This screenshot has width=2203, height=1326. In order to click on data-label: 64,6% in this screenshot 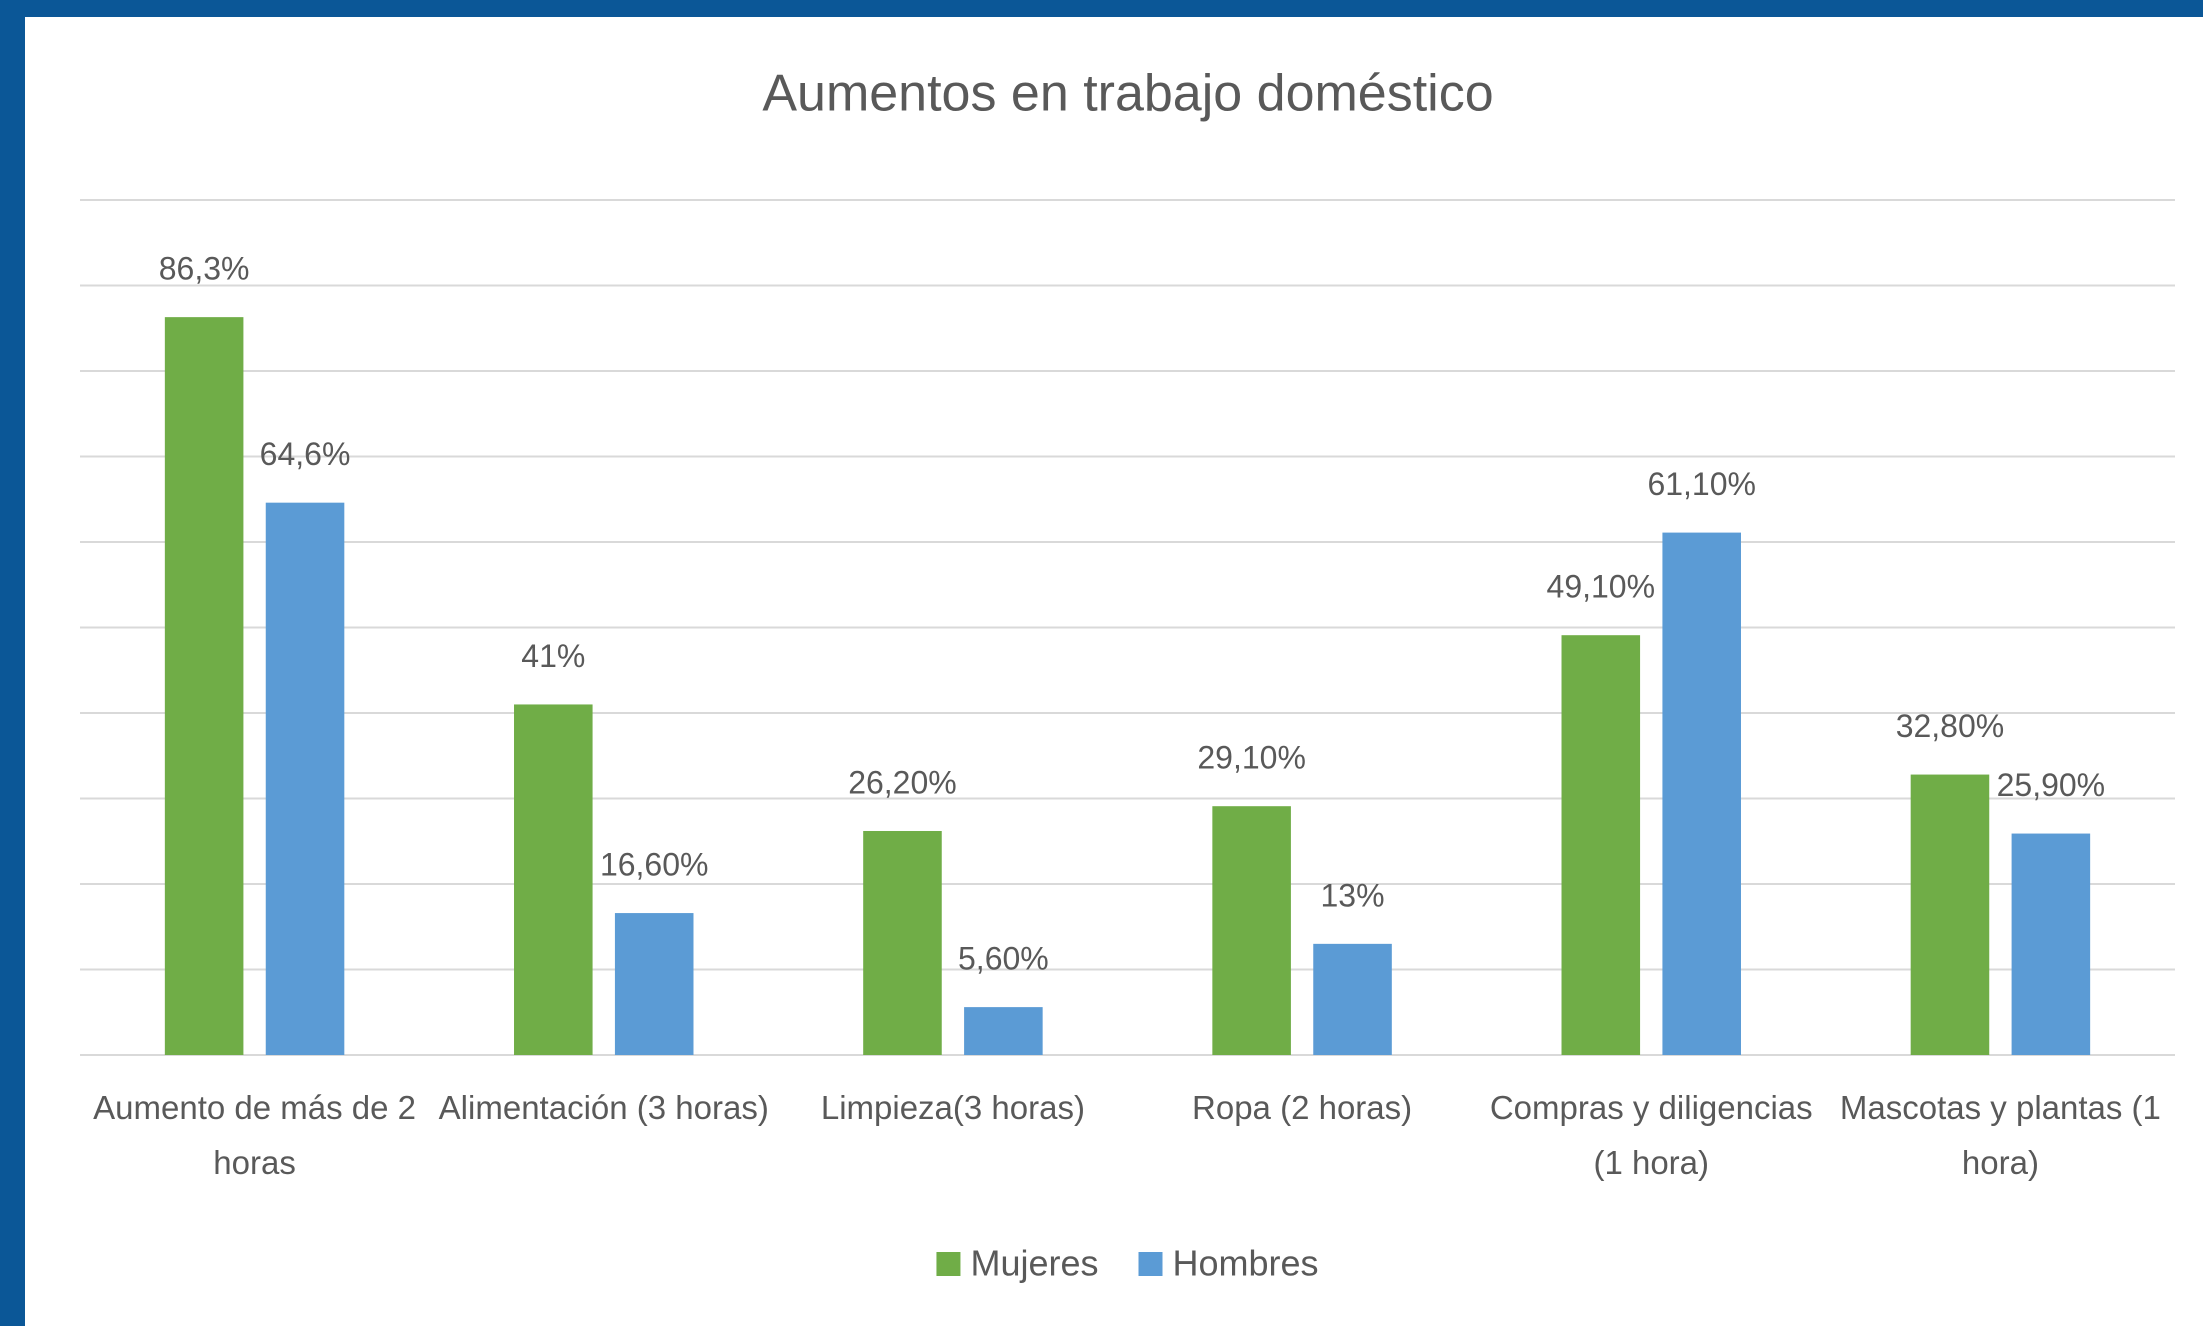, I will do `click(305, 454)`.